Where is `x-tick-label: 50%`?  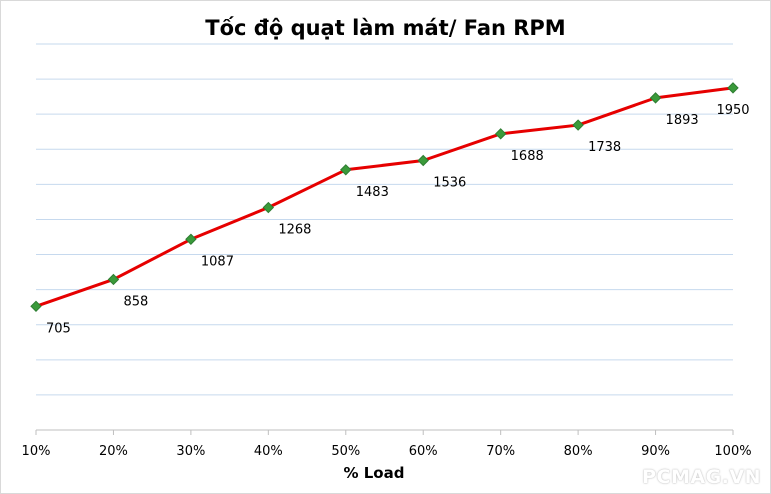
x-tick-label: 50% is located at coordinates (345, 451).